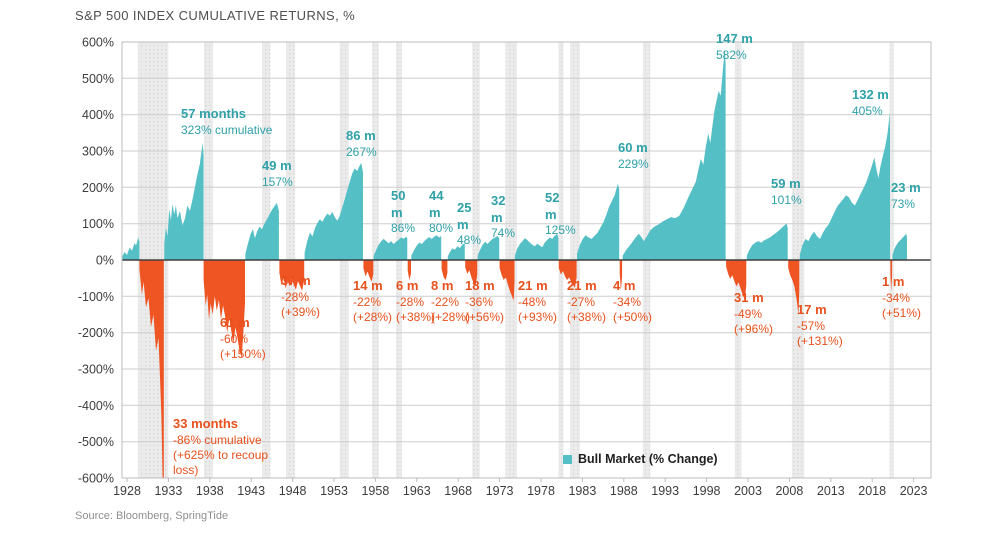 The height and width of the screenshot is (536, 1008). Describe the element at coordinates (582, 491) in the screenshot. I see `x-tick-label: 1983` at that location.